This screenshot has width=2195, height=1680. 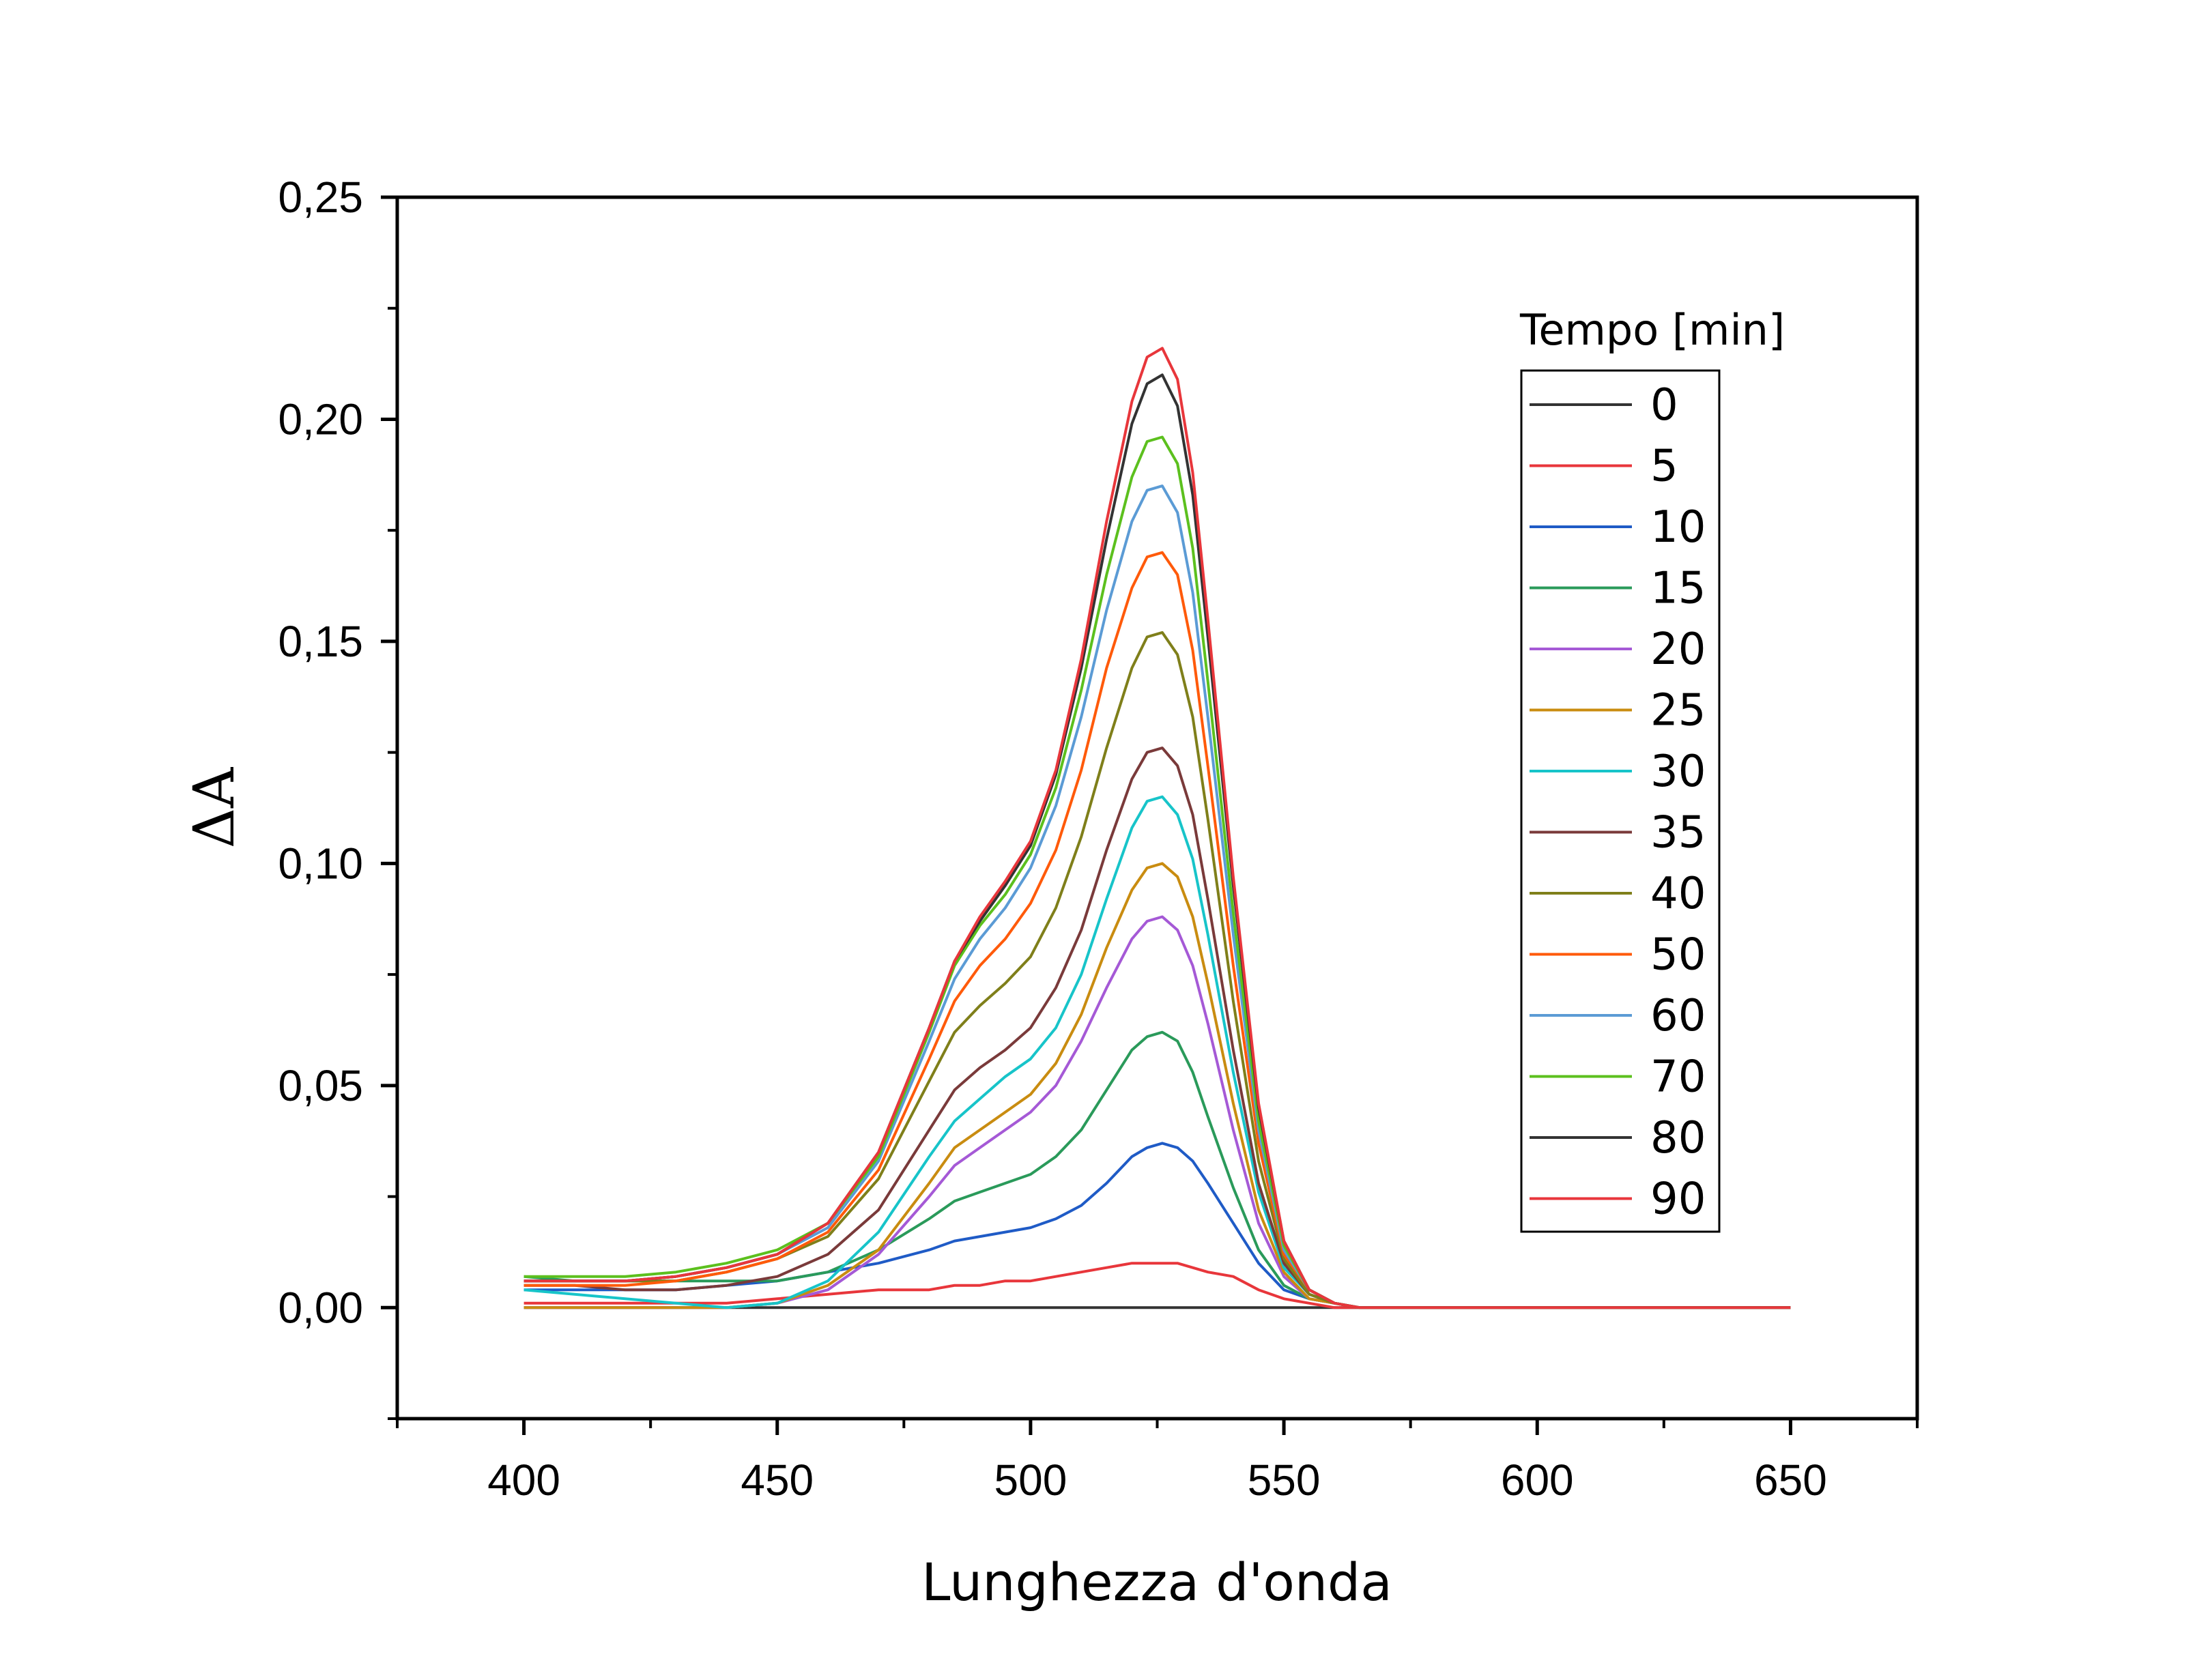 I want to click on x-tick-label: 500, so click(x=1030, y=1480).